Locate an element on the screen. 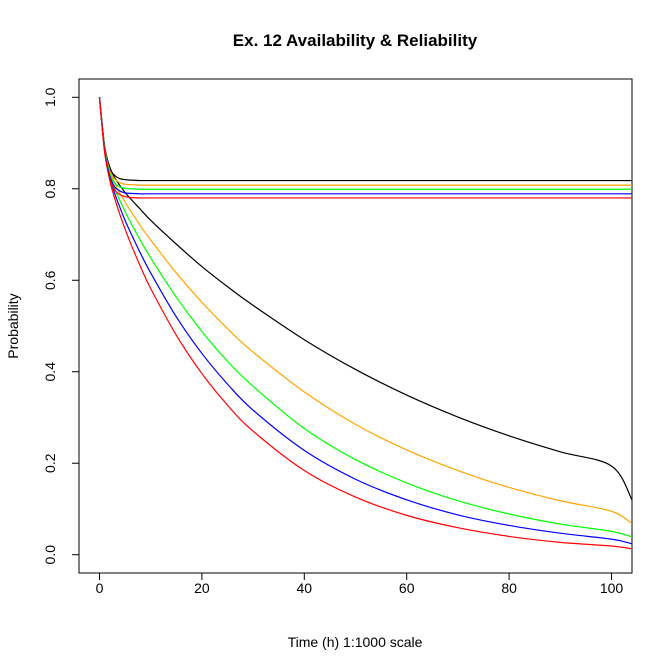  x-axis-label: Time (h) 1:1000 scale is located at coordinates (355, 642).